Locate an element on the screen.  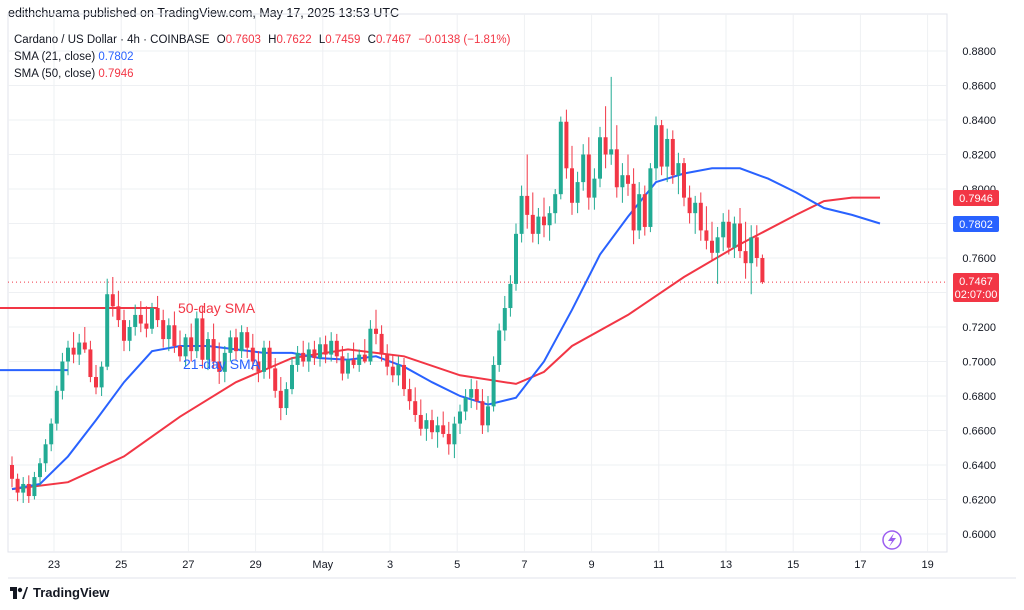
sma21-annotation: 21-day SMA is located at coordinates (222, 364).